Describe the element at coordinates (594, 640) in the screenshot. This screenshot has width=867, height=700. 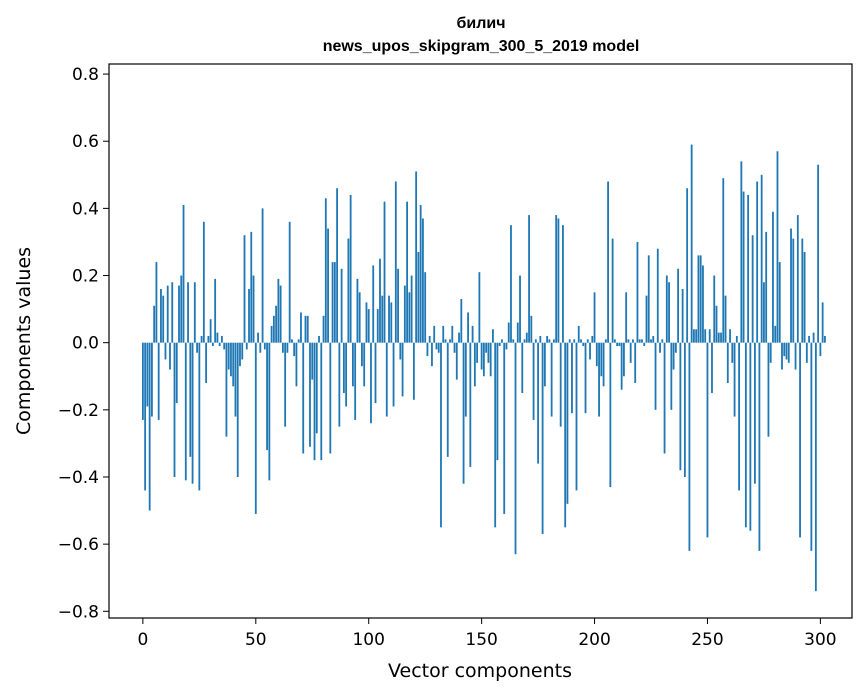
I see `x-tick-label: 200` at that location.